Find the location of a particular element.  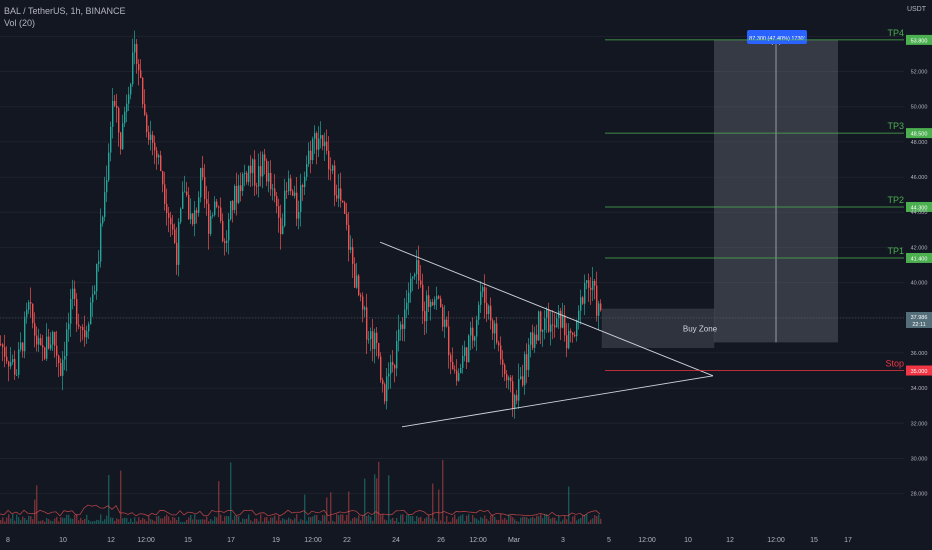

time-tick: 15 is located at coordinates (814, 540).